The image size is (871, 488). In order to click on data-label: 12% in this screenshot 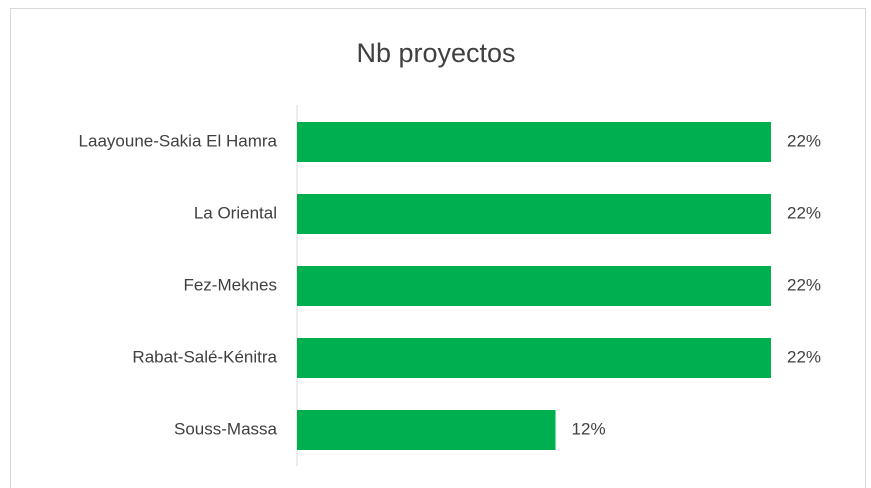, I will do `click(589, 428)`.